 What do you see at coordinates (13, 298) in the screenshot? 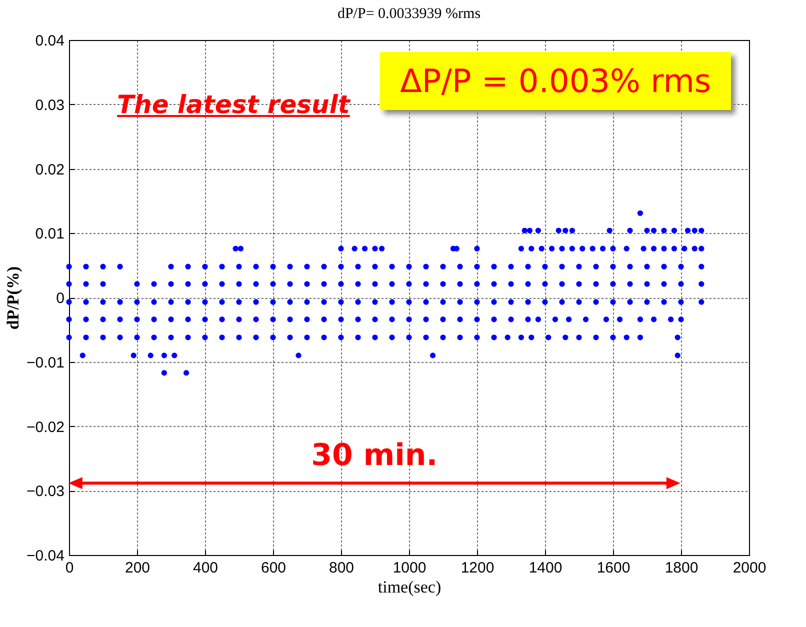
I see `y-axis-title: dP/P(%)` at bounding box center [13, 298].